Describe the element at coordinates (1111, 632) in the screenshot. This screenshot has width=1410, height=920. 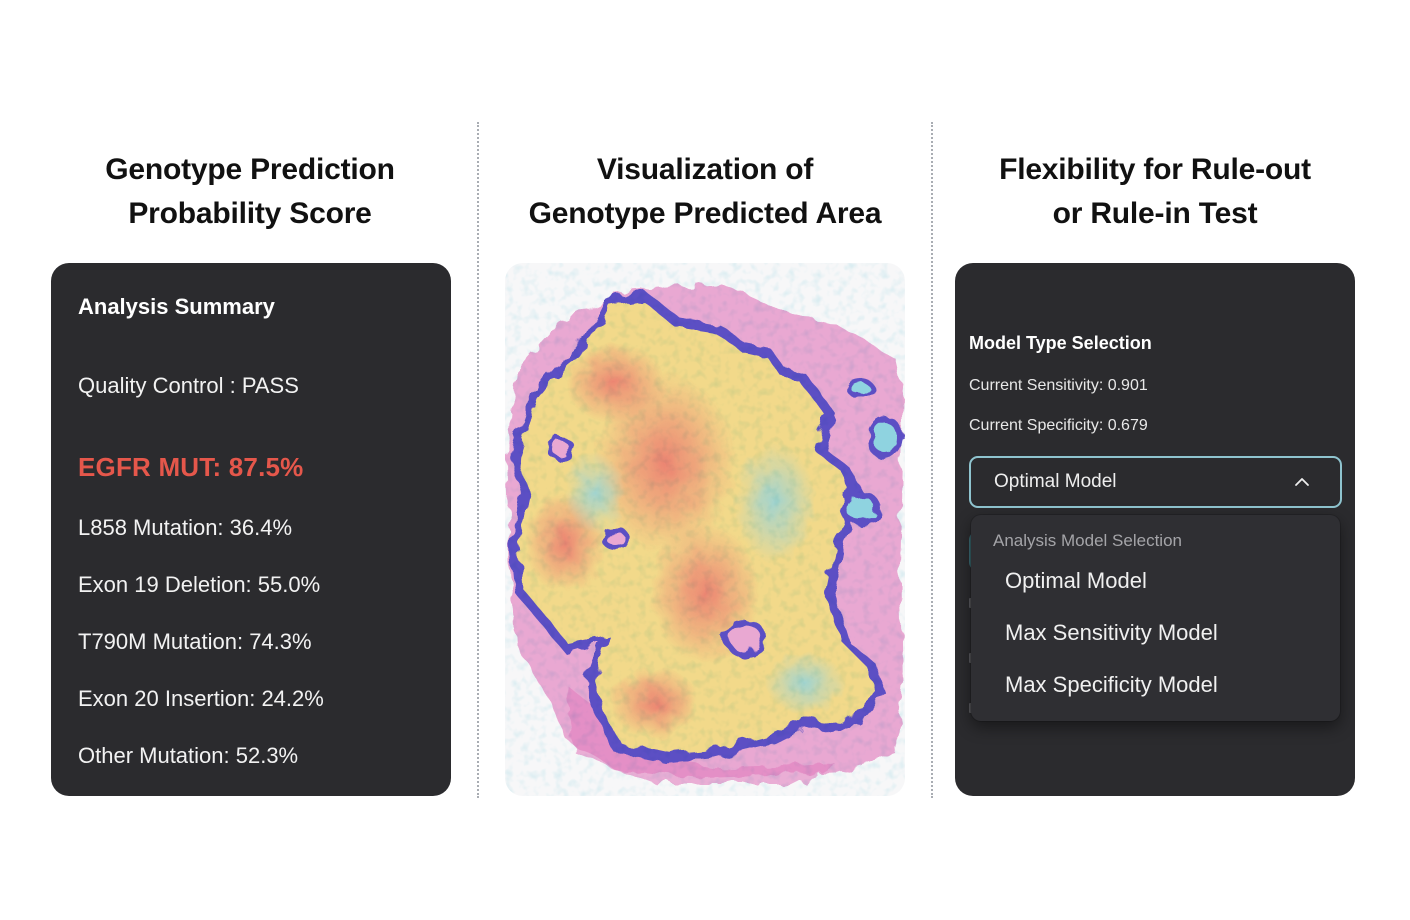
I see `menu-item-max-sensitivity-model: Max Sensitivity Model` at that location.